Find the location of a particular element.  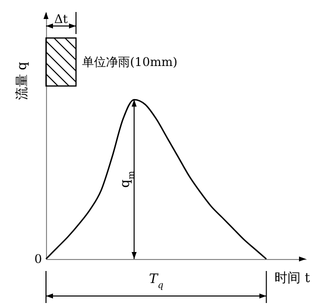

text: Δt is located at coordinates (61, 19).